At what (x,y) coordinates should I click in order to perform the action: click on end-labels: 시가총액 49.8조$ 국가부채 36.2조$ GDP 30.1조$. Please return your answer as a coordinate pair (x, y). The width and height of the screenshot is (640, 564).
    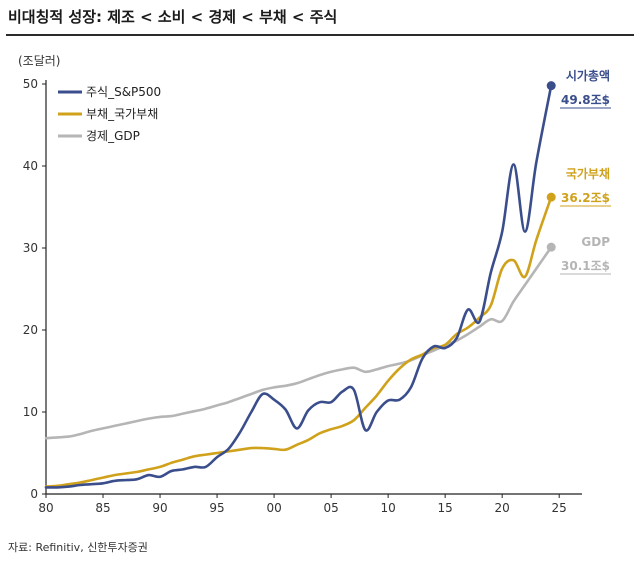
    Looking at the image, I should click on (585, 171).